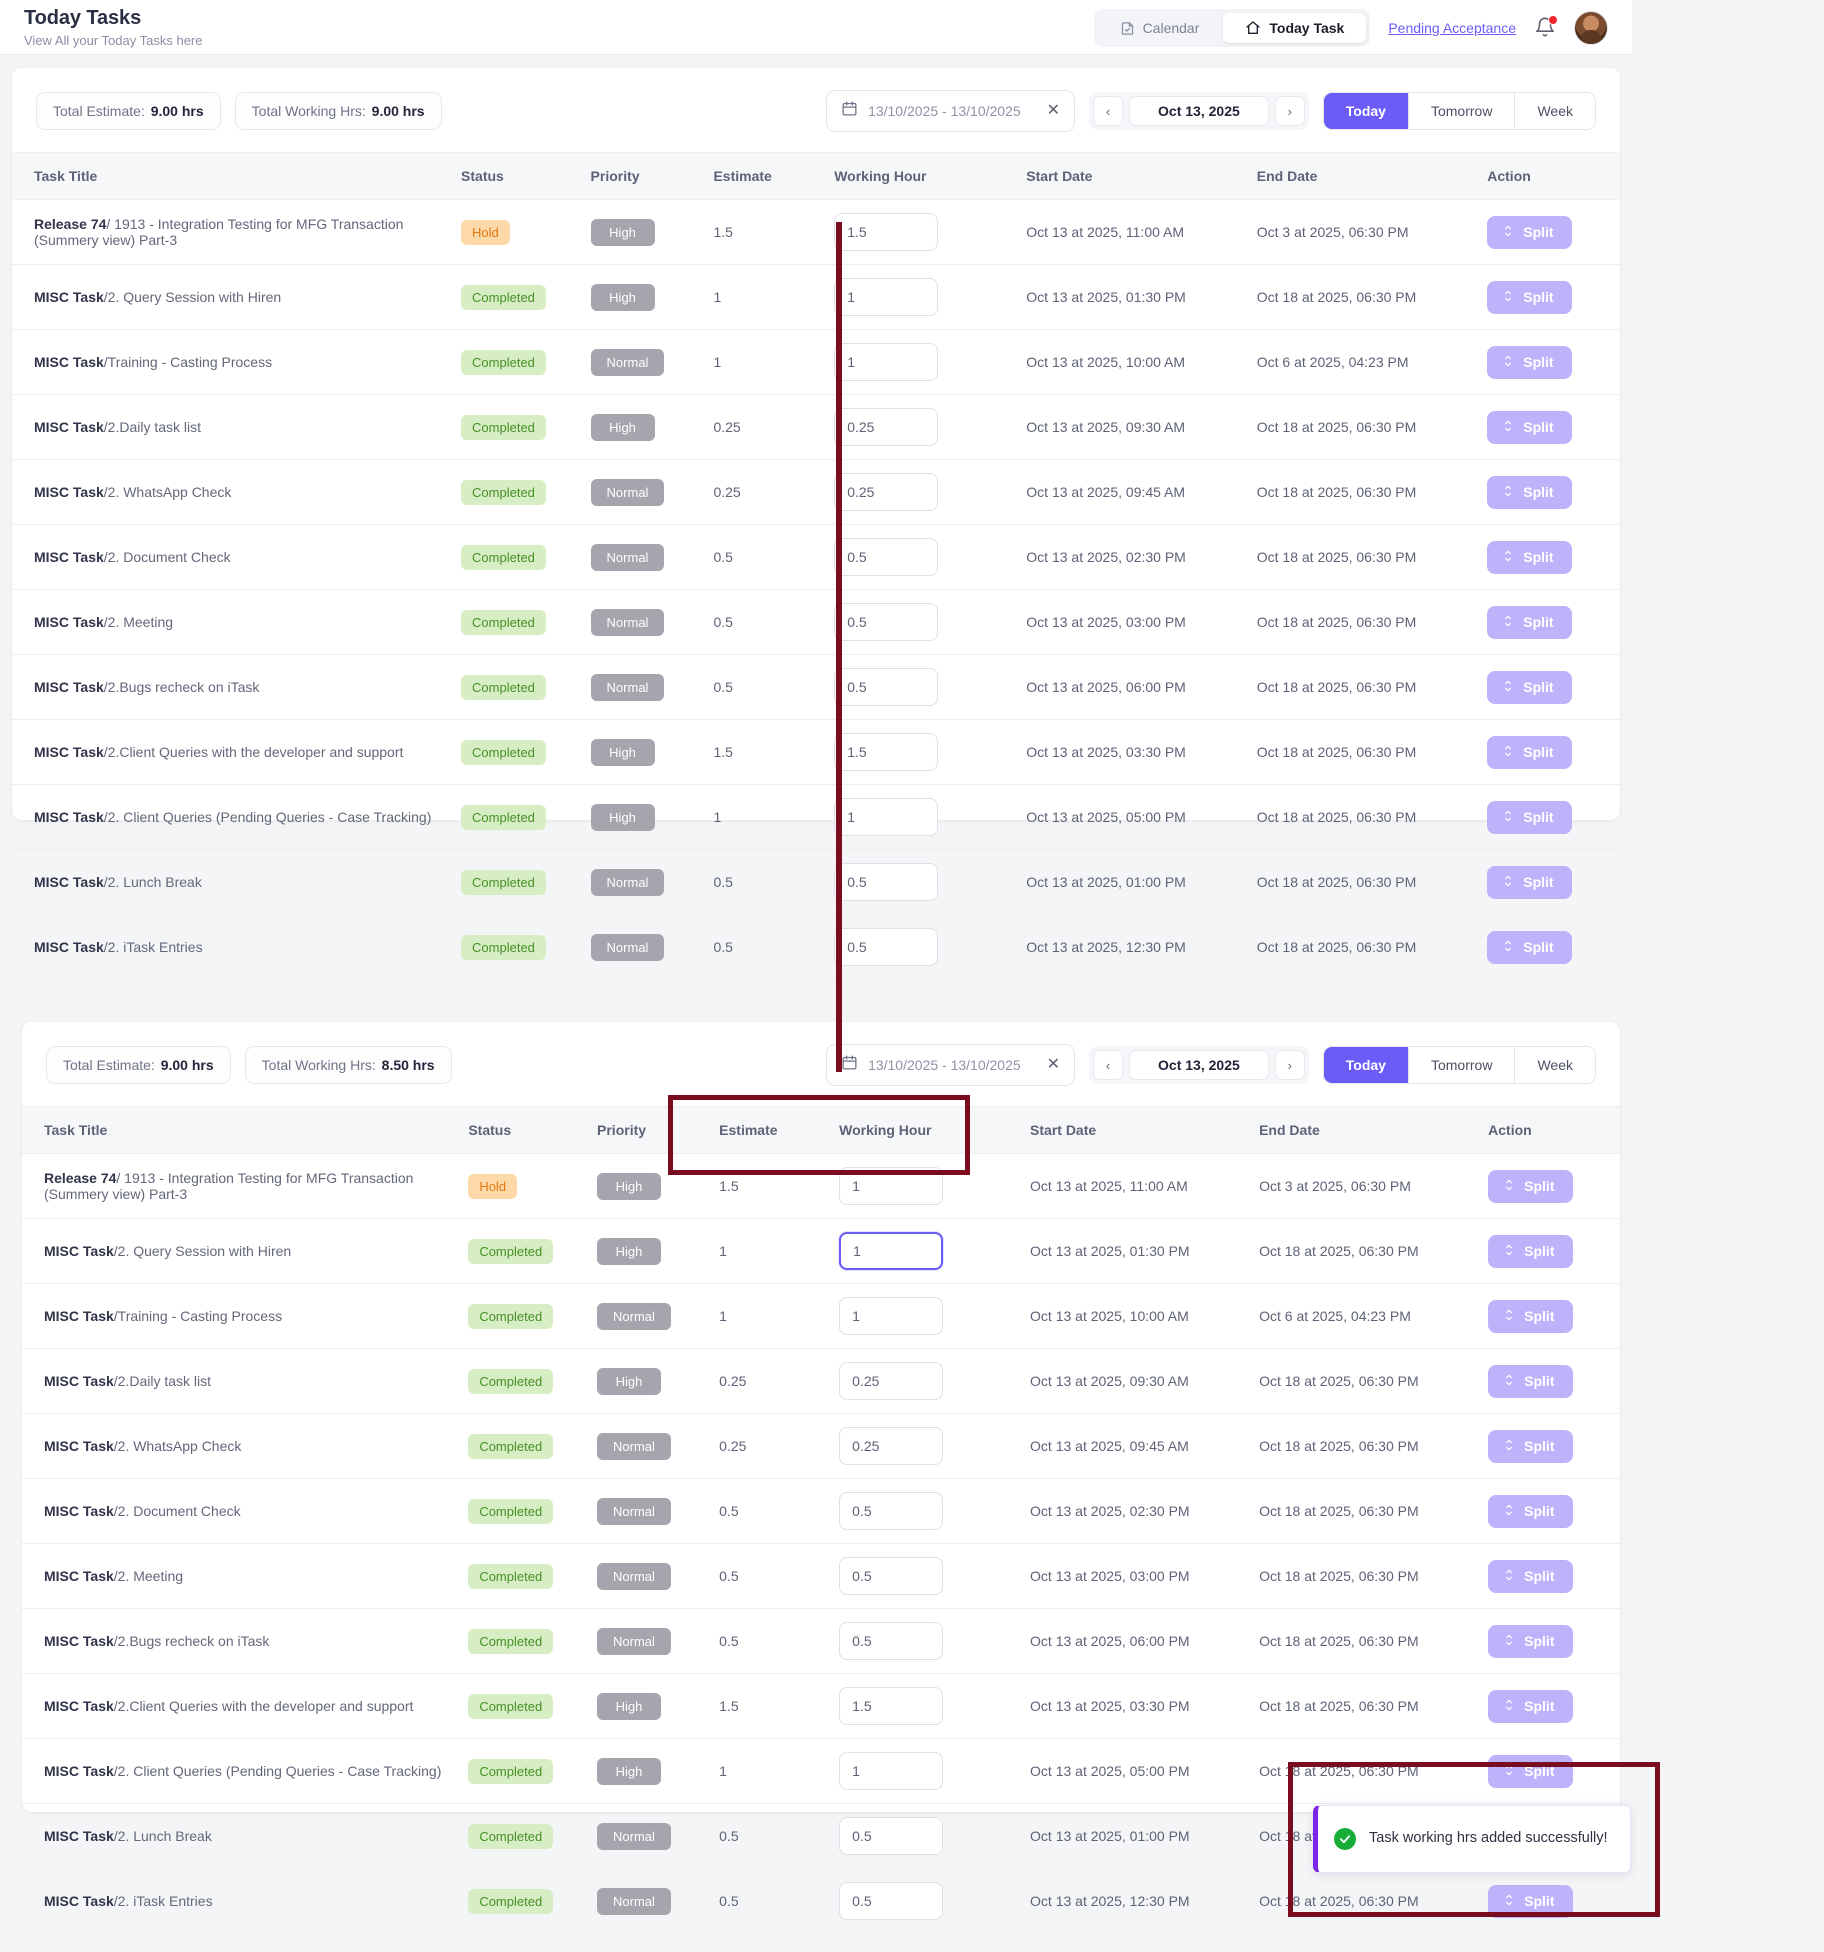  I want to click on tab-calendar: Calendar, so click(1160, 28).